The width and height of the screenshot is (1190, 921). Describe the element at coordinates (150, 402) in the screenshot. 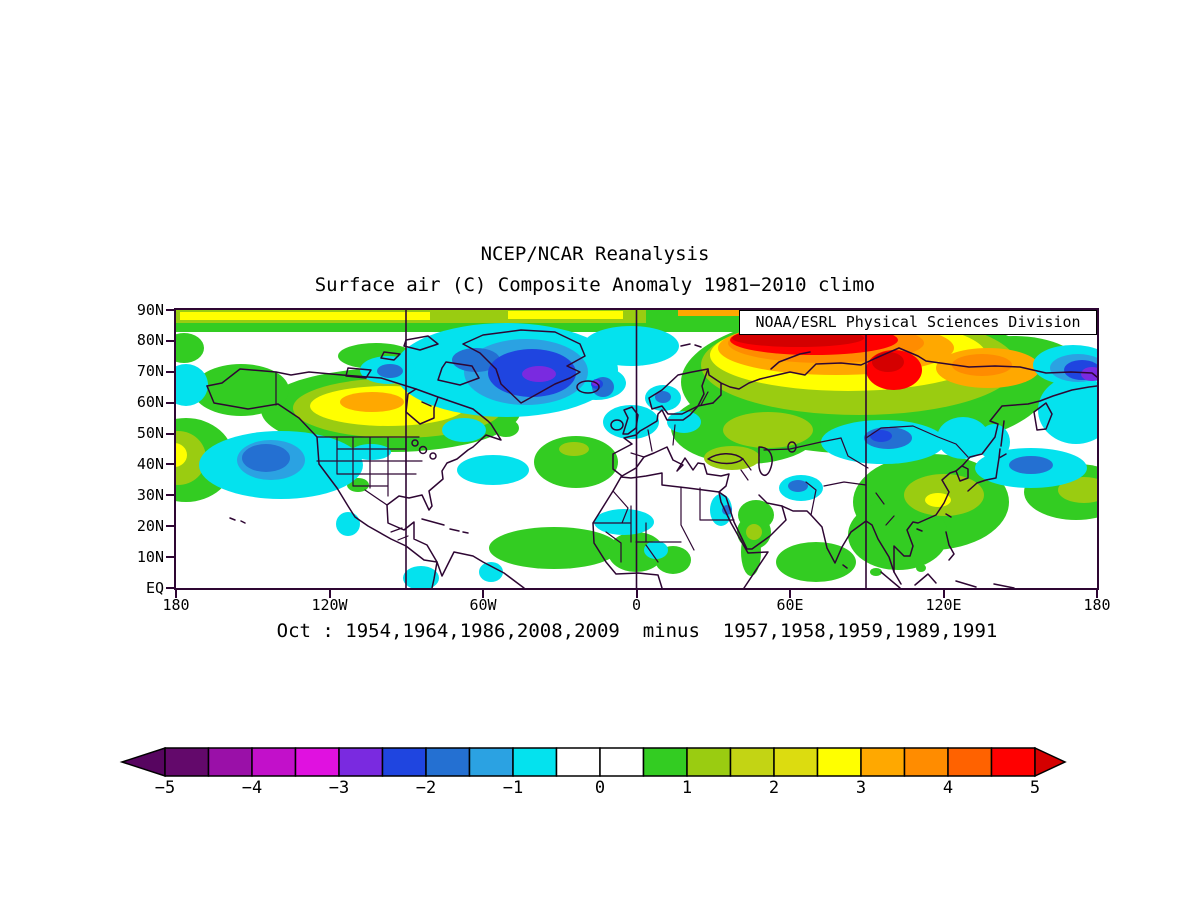

I see `lat-tick-label: 60N` at that location.